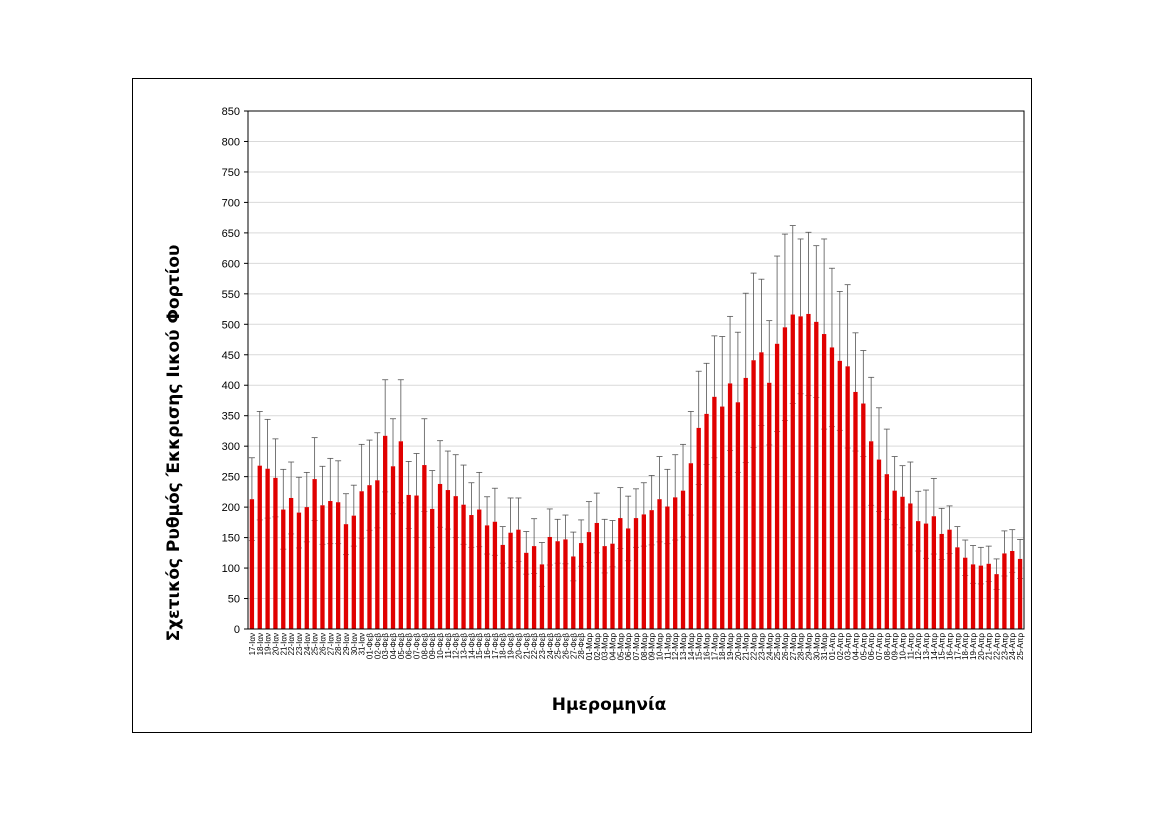  Describe the element at coordinates (777, 647) in the screenshot. I see `x-tick-label: 25-Μαρ` at that location.